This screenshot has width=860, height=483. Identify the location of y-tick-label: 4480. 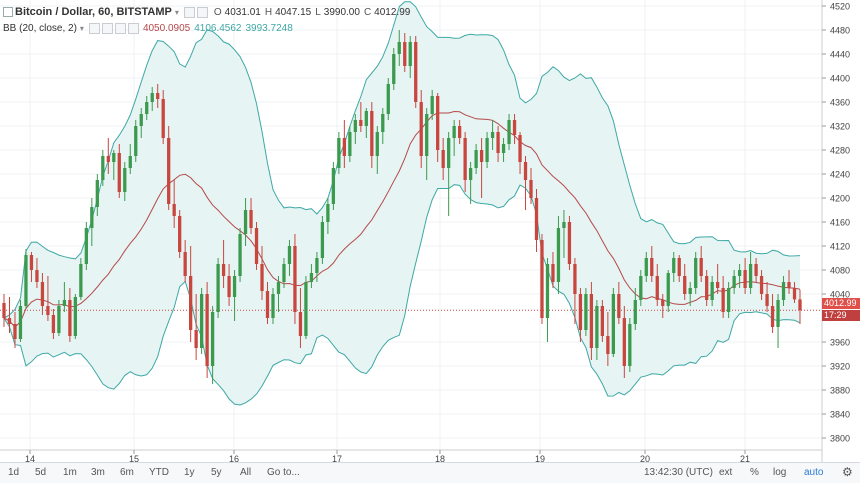
(840, 31).